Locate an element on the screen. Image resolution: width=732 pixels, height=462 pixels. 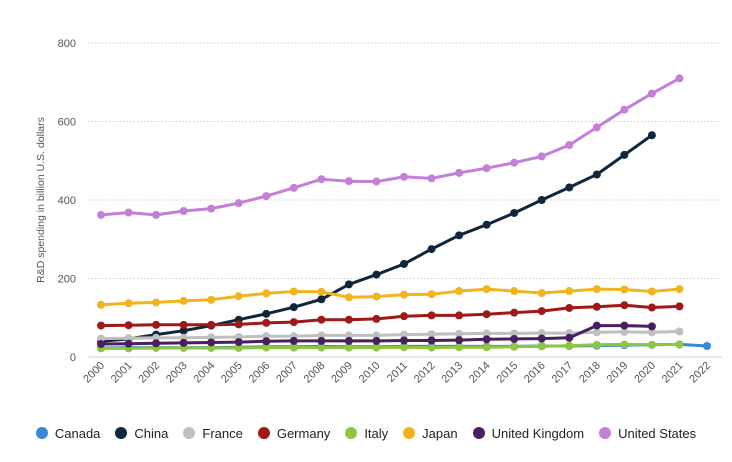
series-line-italy is located at coordinates (390, 346).